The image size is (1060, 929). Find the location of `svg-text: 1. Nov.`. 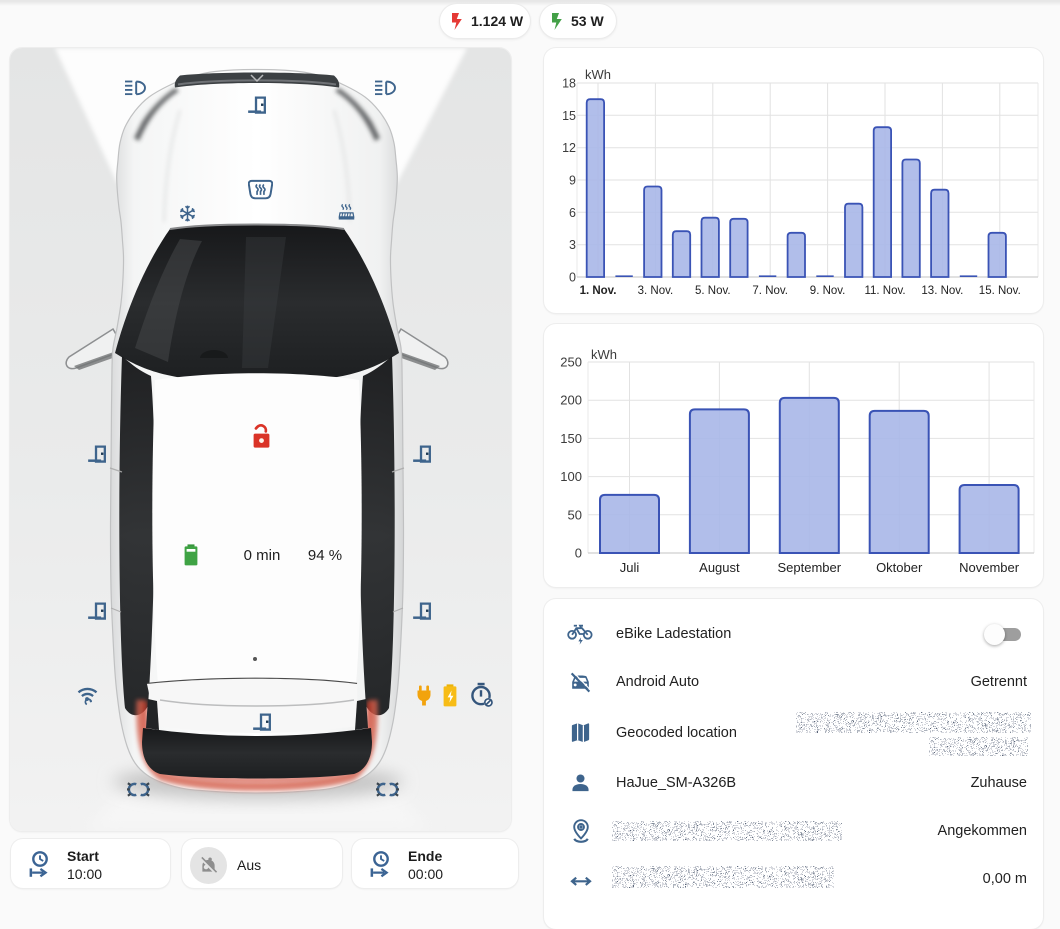

svg-text: 1. Nov. is located at coordinates (598, 291).